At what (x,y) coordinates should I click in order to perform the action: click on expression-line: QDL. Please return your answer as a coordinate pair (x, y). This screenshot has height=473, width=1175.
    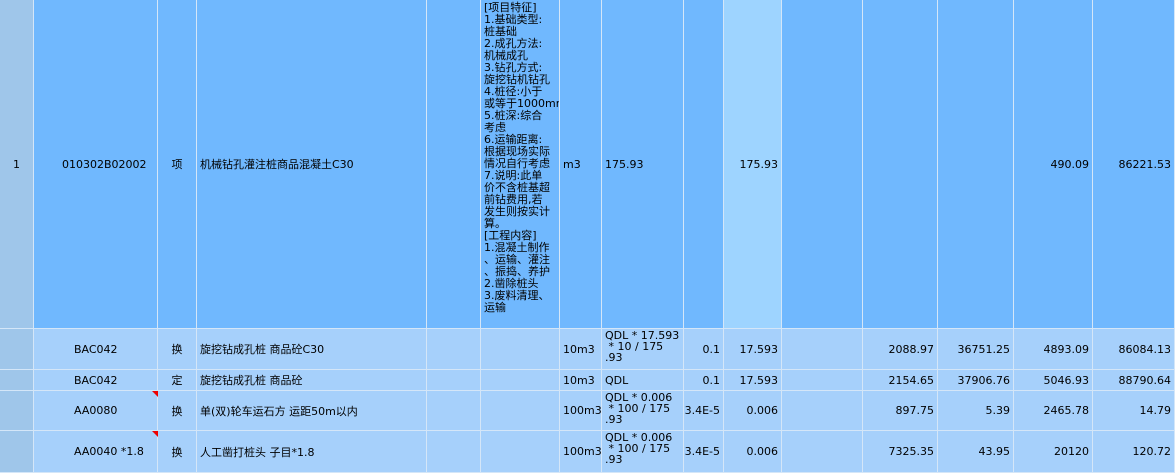
    Looking at the image, I should click on (617, 380).